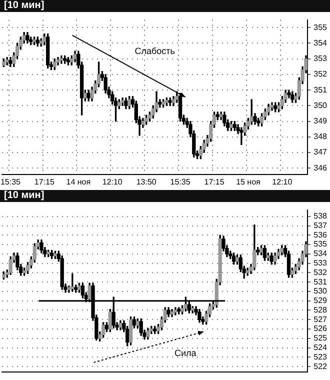 The width and height of the screenshot is (330, 380). What do you see at coordinates (321, 347) in the screenshot?
I see `y-tick-label: 524` at bounding box center [321, 347].